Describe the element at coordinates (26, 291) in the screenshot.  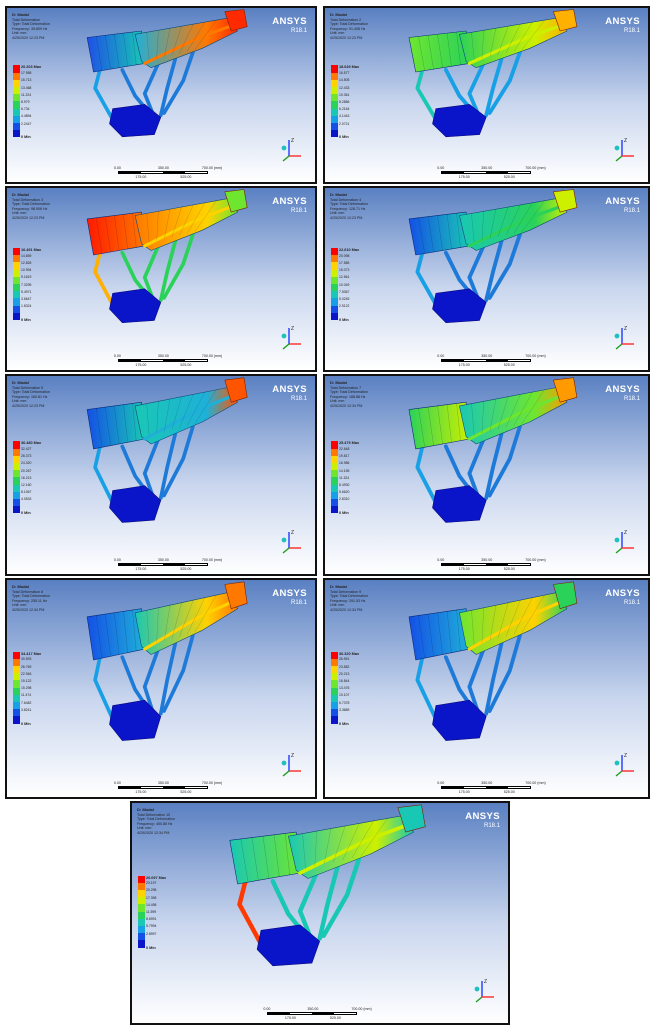
I see `legend-value: 5.4971` at that location.